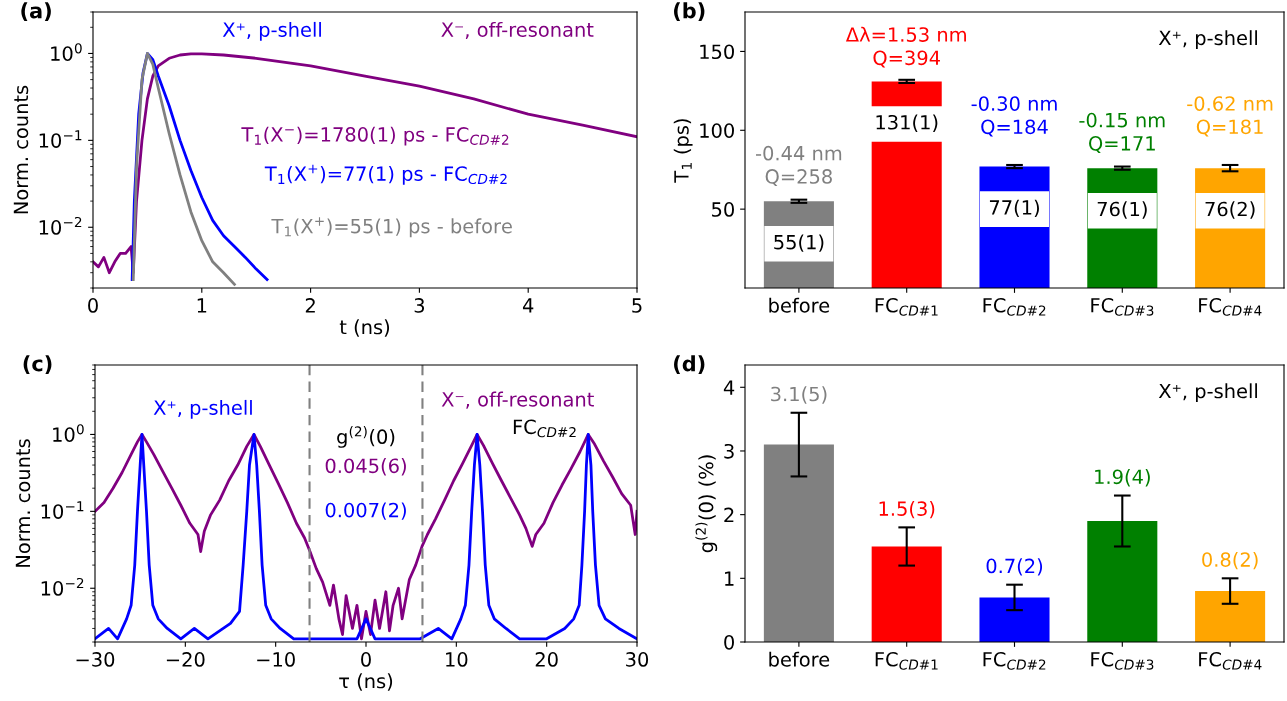 This screenshot has width=1287, height=701. What do you see at coordinates (637, 305) in the screenshot?
I see `x-tick-label: 5` at bounding box center [637, 305].